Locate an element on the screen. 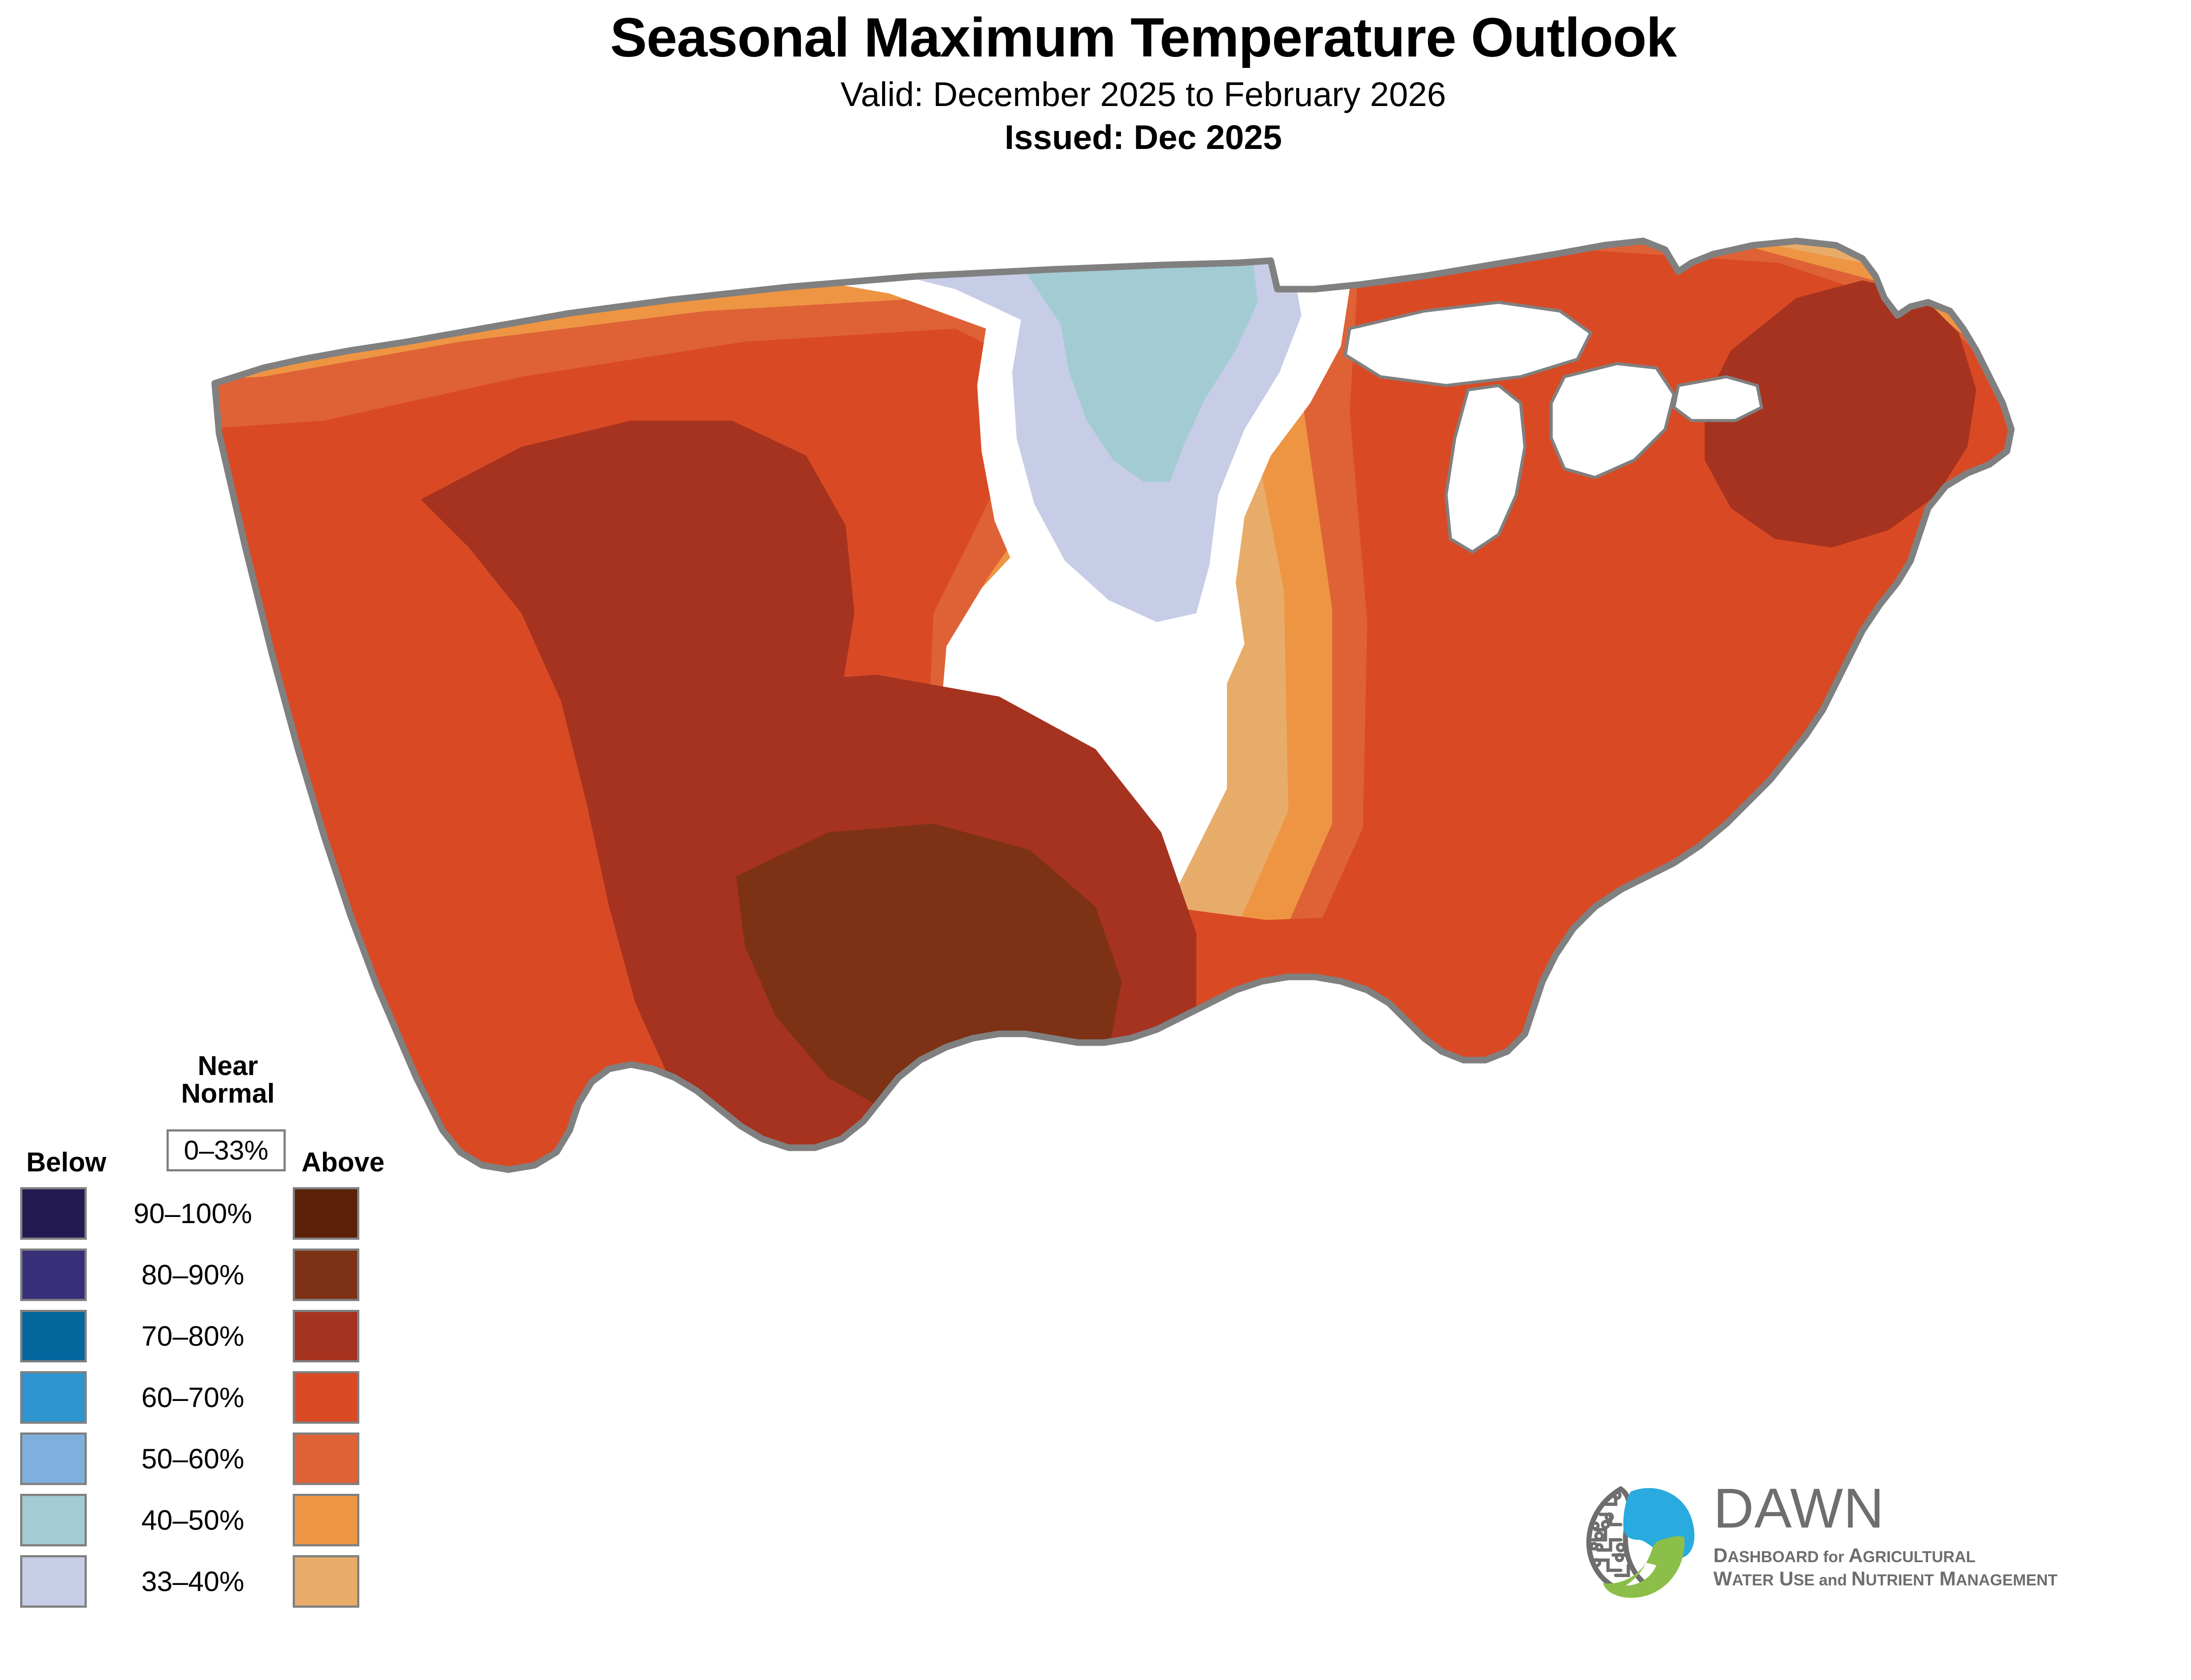 The image size is (2191, 1680). tagline-cap-d: D is located at coordinates (1720, 1555).